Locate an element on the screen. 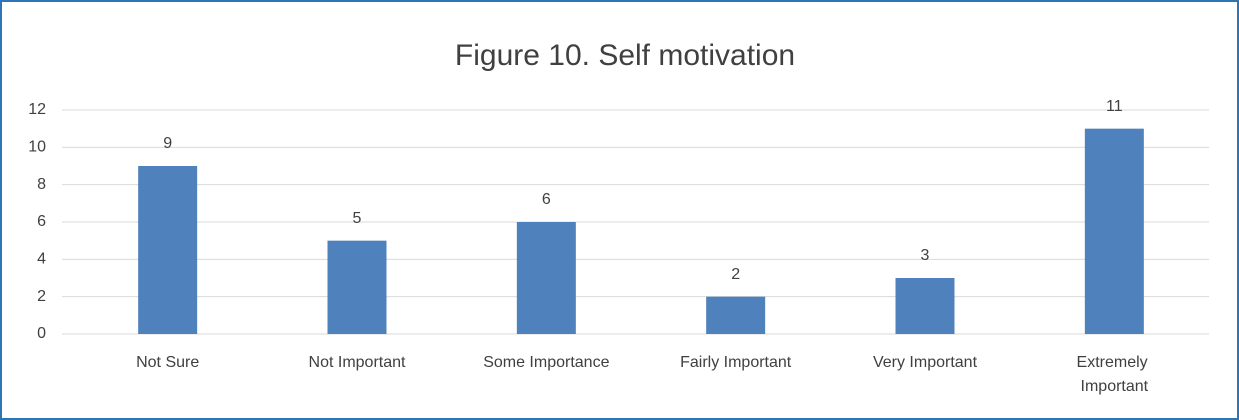  y-tick-label: 6 is located at coordinates (41, 221).